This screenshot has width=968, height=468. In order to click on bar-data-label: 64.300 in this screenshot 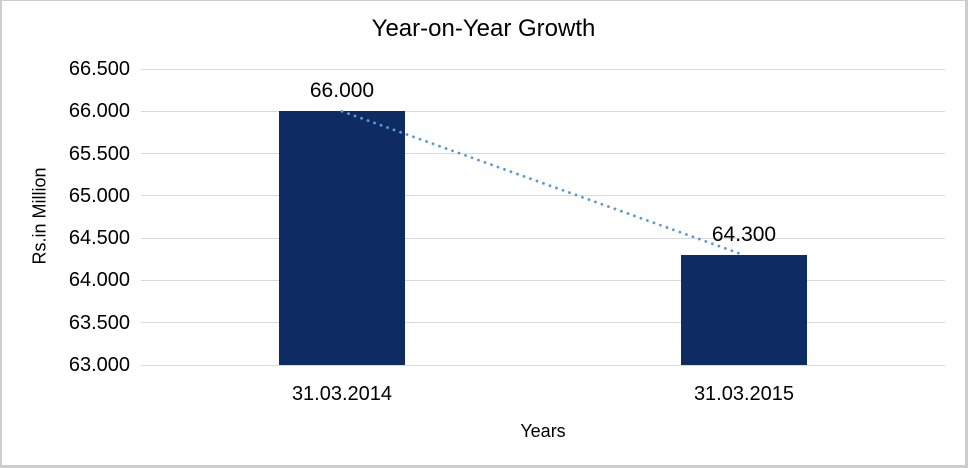, I will do `click(744, 235)`.